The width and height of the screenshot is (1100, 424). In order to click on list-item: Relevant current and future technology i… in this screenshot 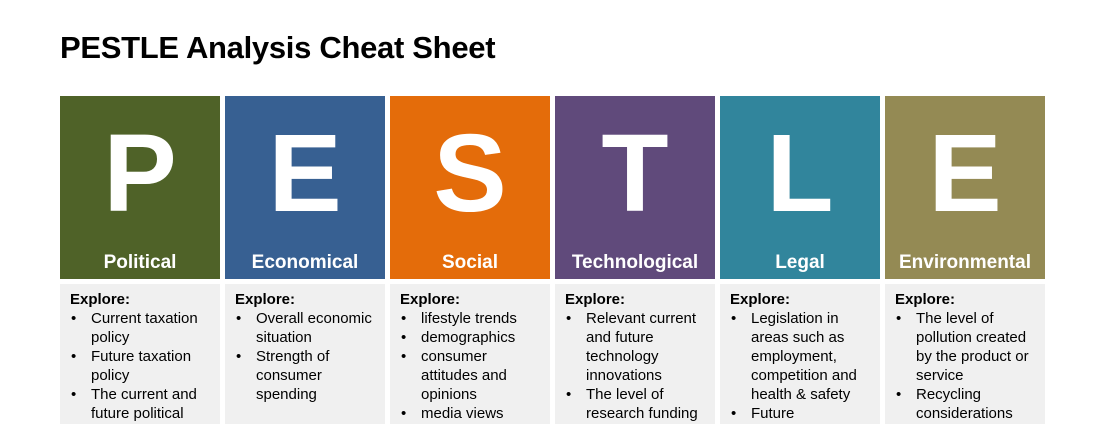, I will do `click(640, 347)`.